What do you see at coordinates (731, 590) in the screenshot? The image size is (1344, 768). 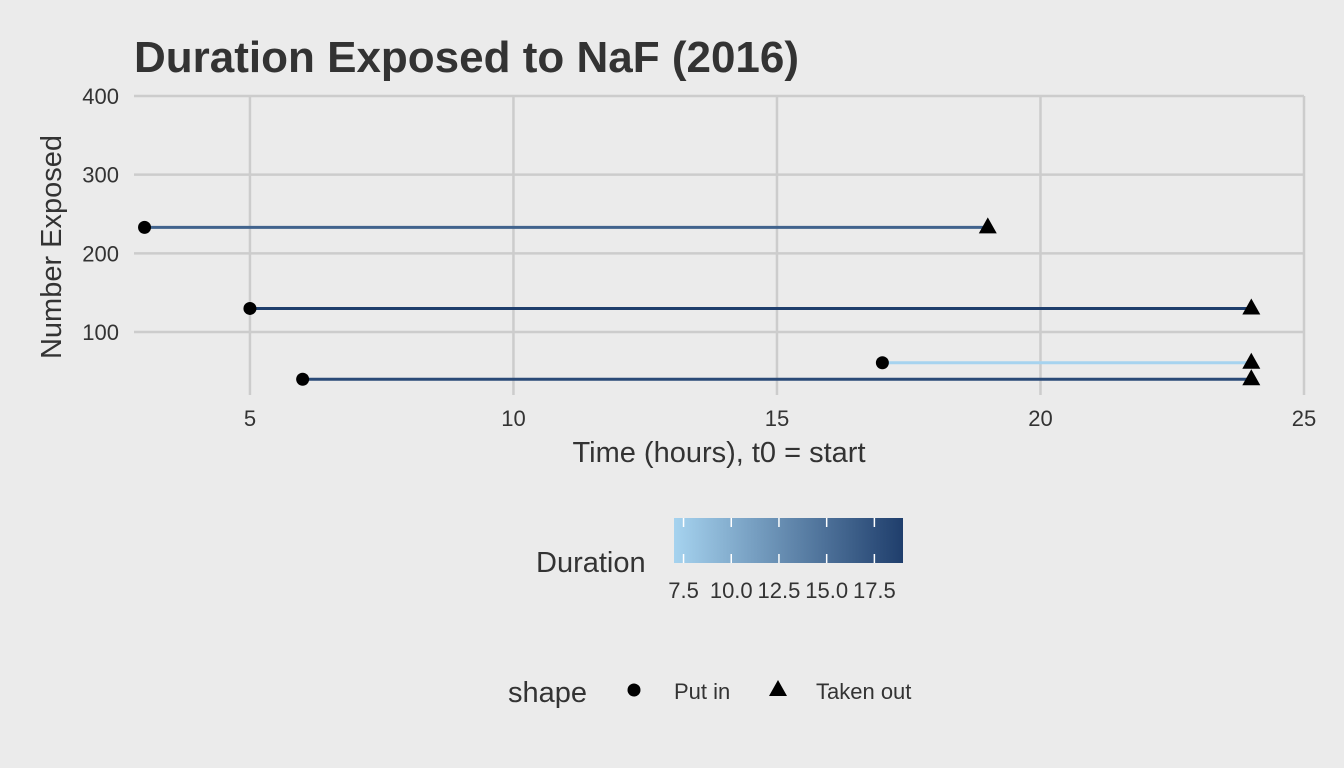 I see `colorbar-label: 10.0` at bounding box center [731, 590].